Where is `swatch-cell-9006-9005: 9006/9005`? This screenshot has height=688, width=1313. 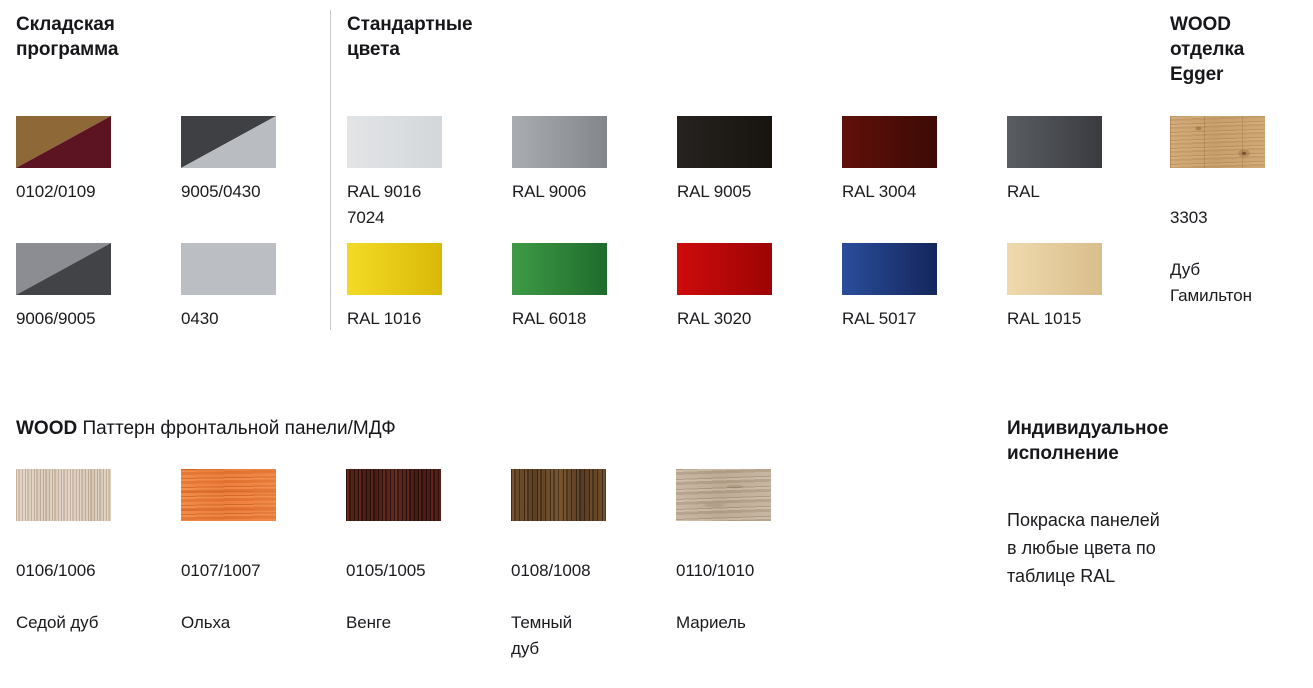 swatch-cell-9006-9005: 9006/9005 is located at coordinates (63, 287).